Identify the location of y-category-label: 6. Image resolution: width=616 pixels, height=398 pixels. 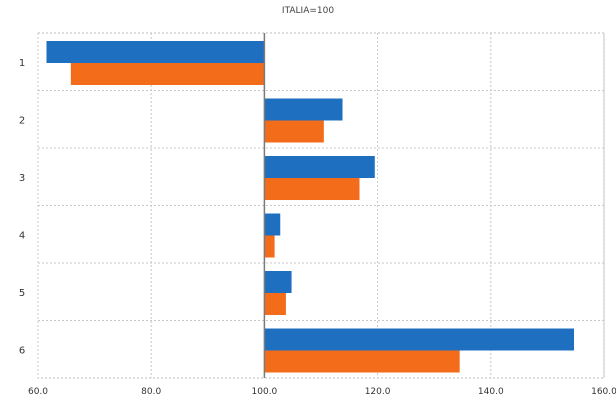
(22, 350).